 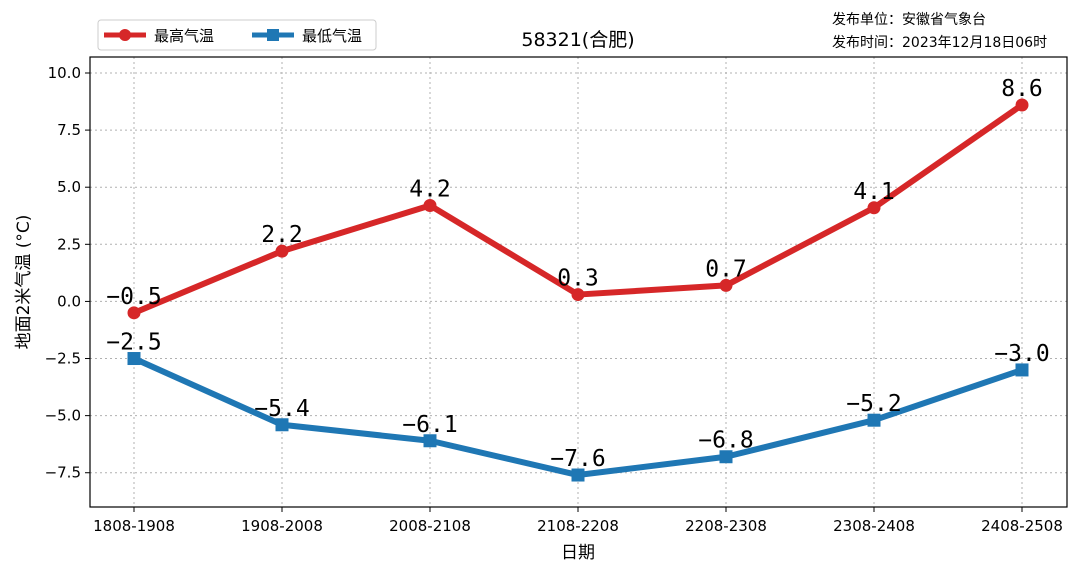 I want to click on data-label: −6.1, so click(x=429, y=425).